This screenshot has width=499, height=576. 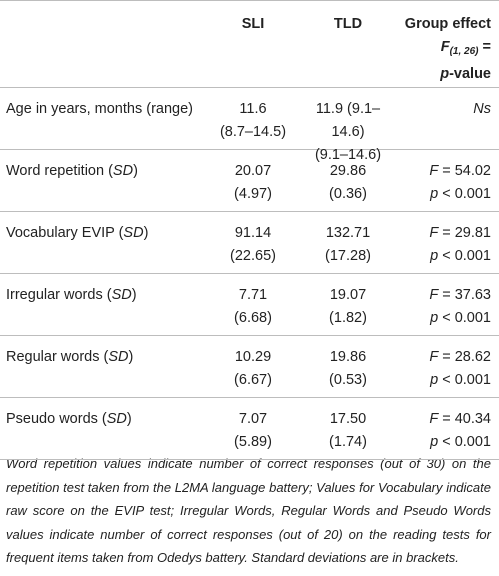 What do you see at coordinates (348, 318) in the screenshot?
I see `cell-line: (1.82)` at bounding box center [348, 318].